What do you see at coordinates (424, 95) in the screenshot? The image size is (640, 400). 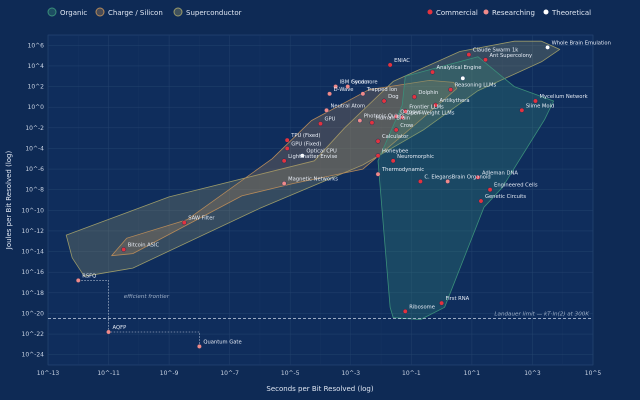 I see `point-dolphin: Dolphin` at bounding box center [424, 95].